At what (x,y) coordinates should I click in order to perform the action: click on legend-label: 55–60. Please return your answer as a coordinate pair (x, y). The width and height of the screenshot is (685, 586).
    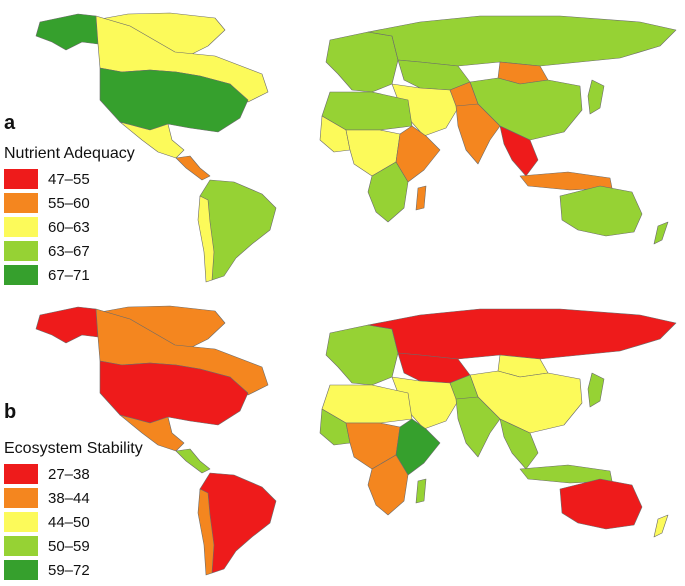
    Looking at the image, I should click on (69, 203).